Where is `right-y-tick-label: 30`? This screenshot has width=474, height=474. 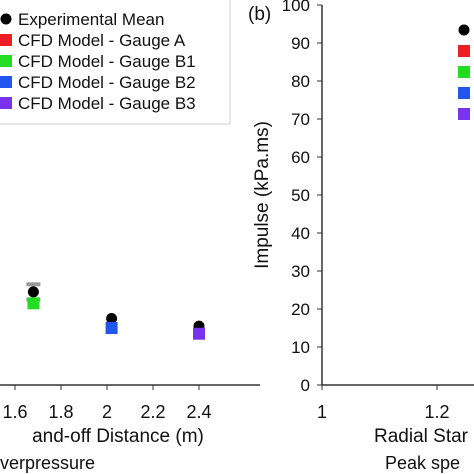
right-y-tick-label: 30 is located at coordinates (300, 271).